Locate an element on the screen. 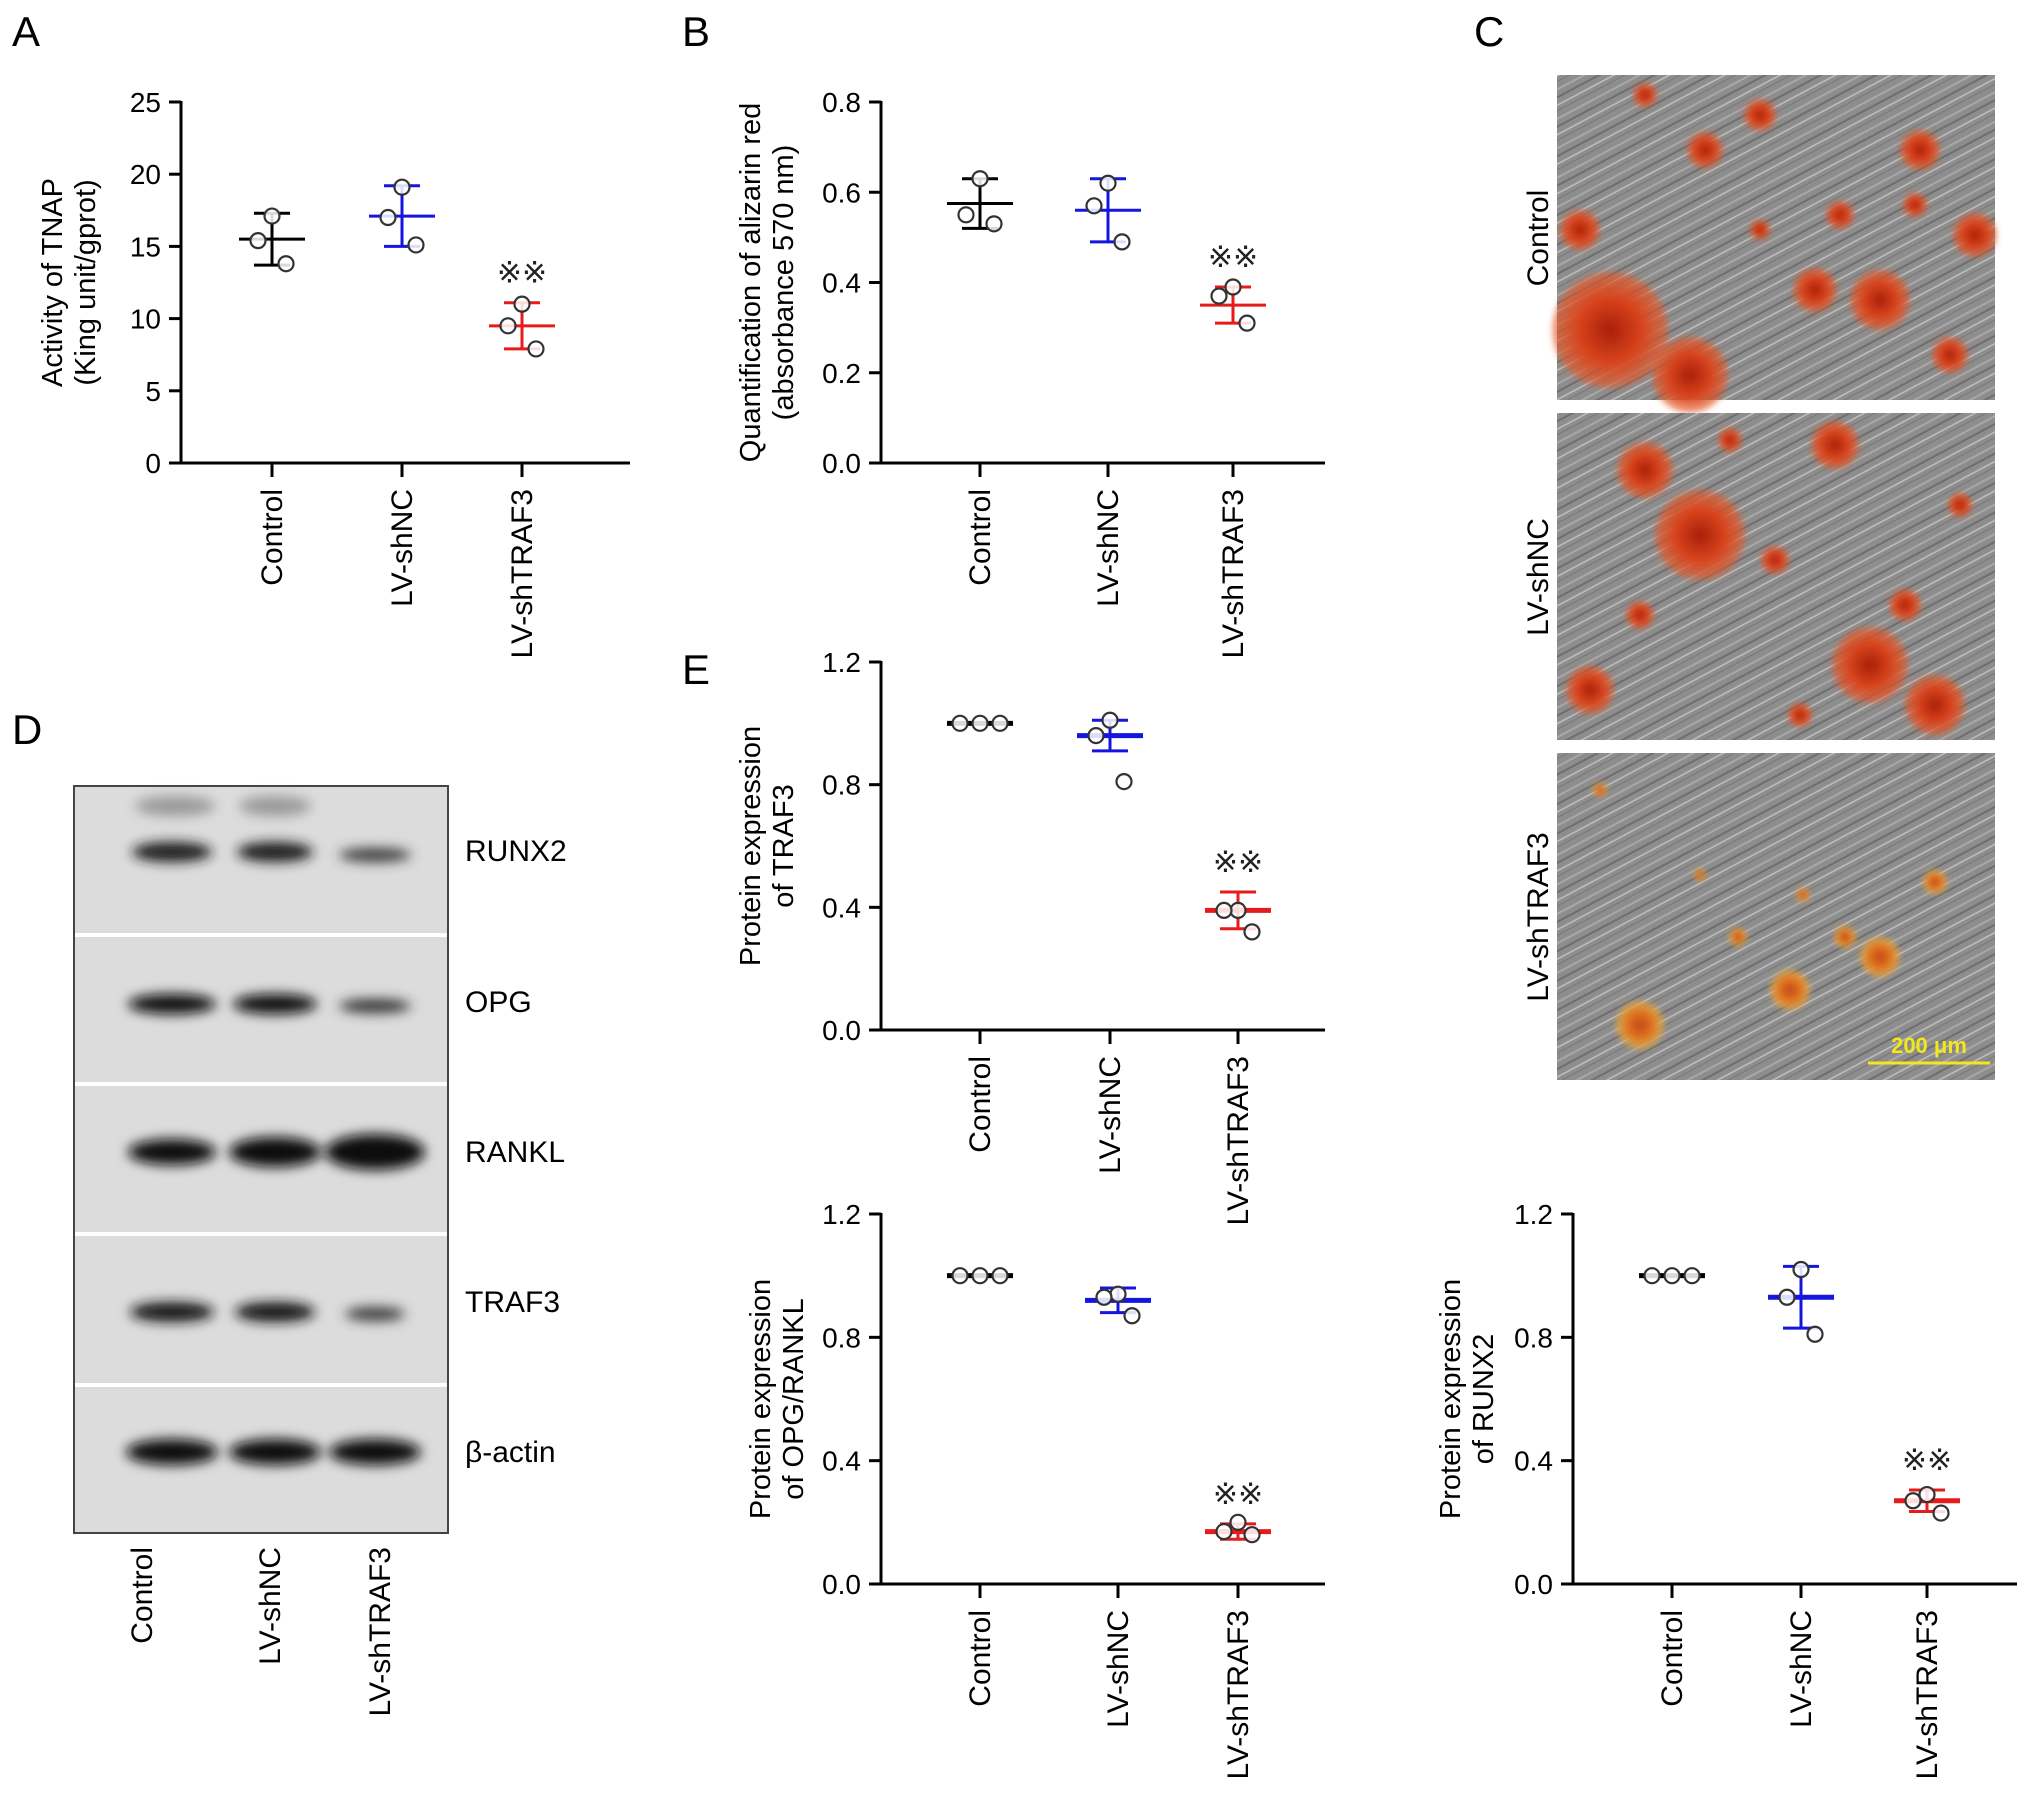  panel-label-c: C is located at coordinates (1489, 31).